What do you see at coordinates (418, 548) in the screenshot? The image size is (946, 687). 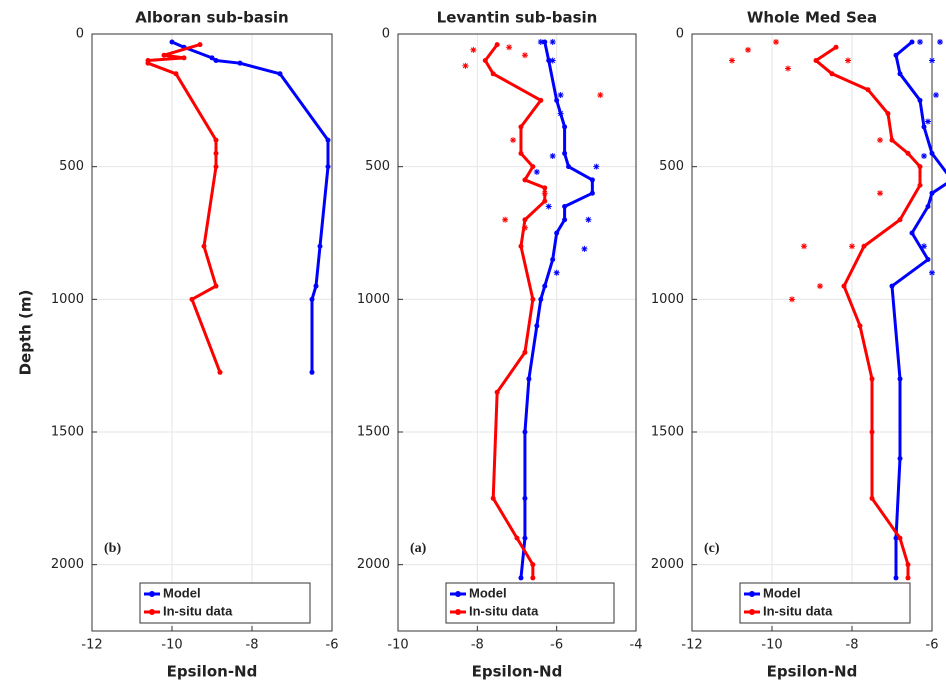 I see `panel-label: (a)` at bounding box center [418, 548].